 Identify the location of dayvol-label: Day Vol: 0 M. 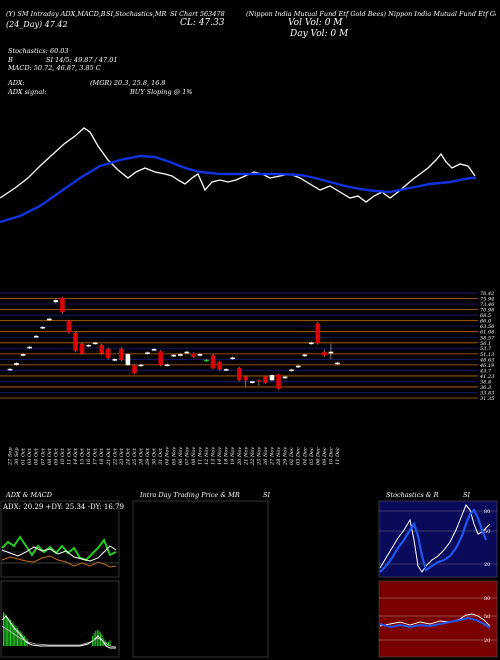
(319, 34).